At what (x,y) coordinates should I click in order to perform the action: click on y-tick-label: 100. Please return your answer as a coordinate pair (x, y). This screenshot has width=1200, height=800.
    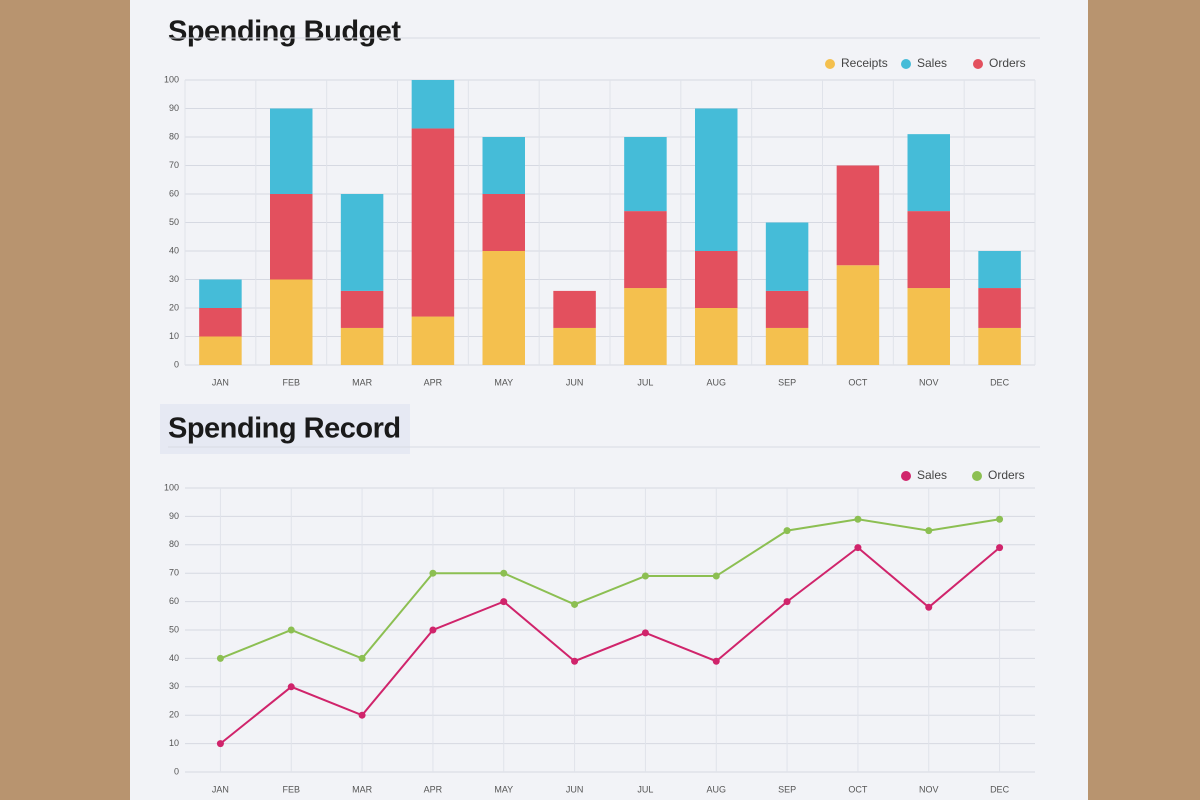
    Looking at the image, I should click on (171, 79).